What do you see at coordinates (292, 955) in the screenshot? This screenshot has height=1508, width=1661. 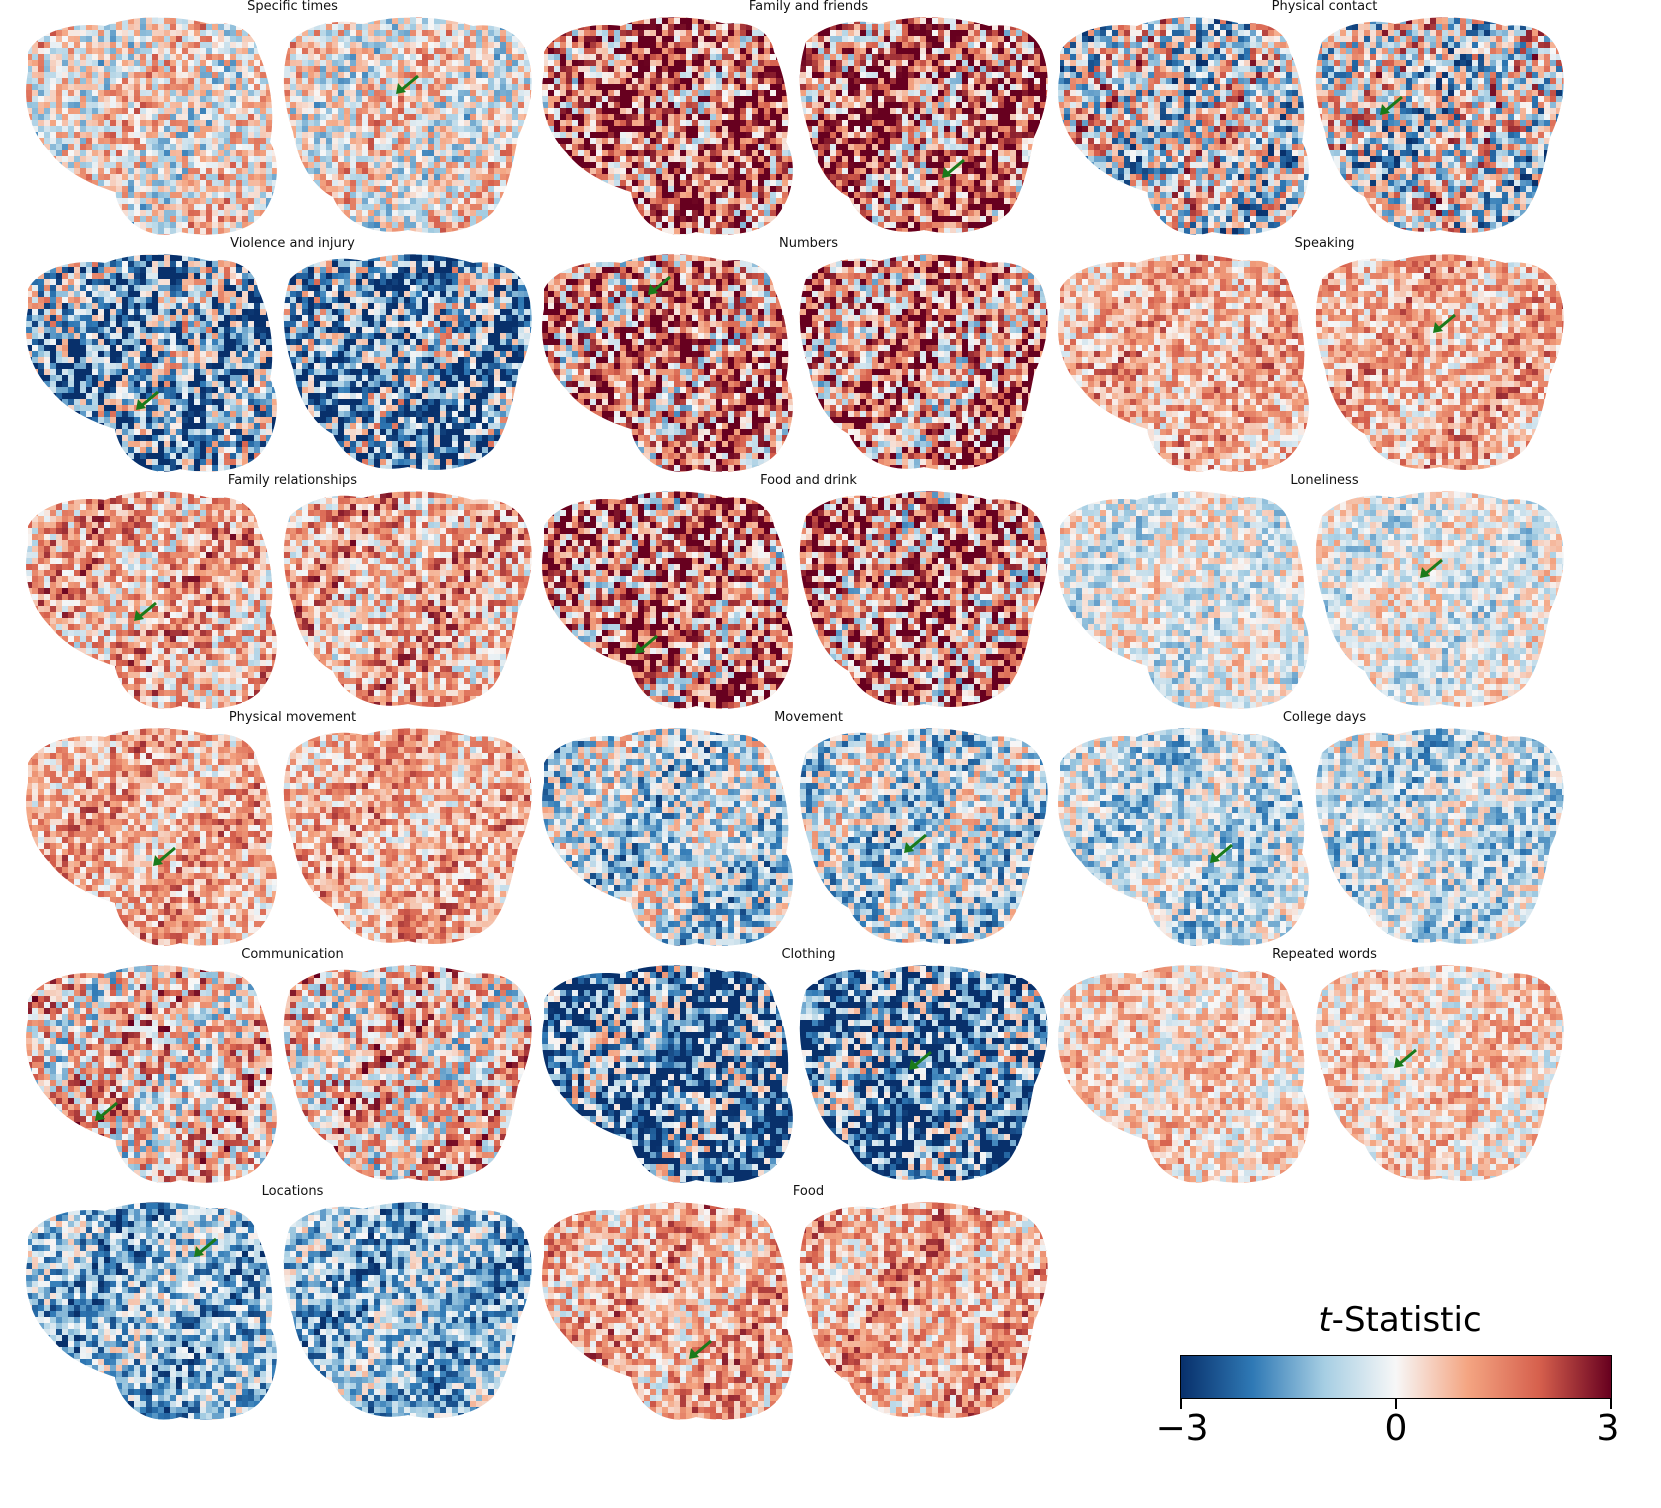 I see `panel-title: Communication` at bounding box center [292, 955].